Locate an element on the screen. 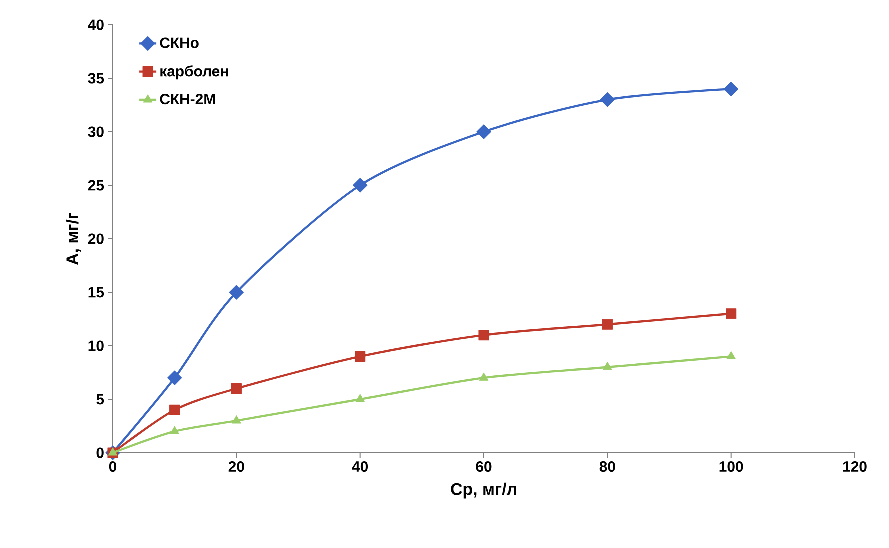 The height and width of the screenshot is (548, 889). legend-label: СКН-2М is located at coordinates (188, 99).